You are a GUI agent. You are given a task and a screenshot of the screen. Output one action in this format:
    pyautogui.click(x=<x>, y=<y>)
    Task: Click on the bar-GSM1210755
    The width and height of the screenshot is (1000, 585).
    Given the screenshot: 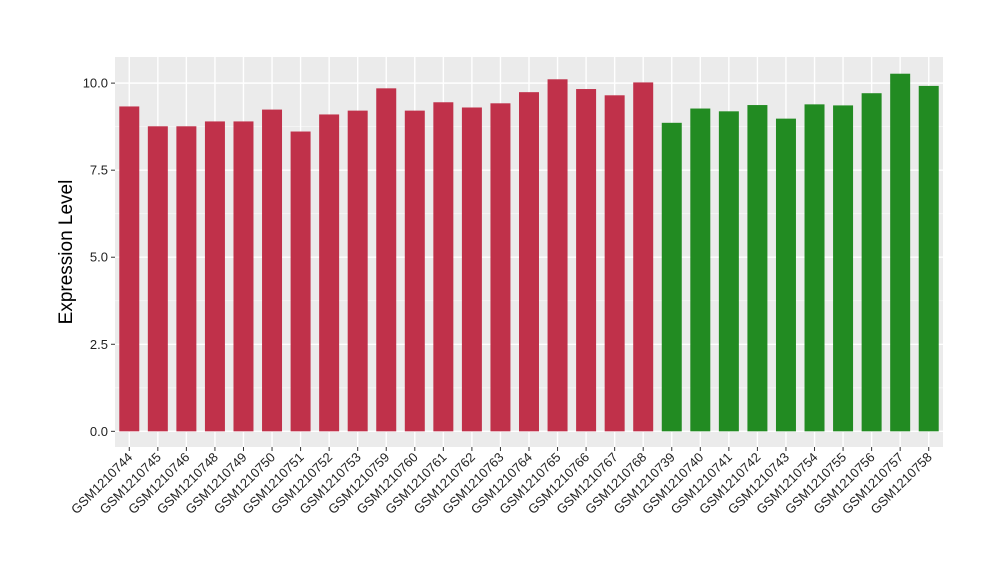 What is the action you would take?
    pyautogui.click(x=843, y=268)
    